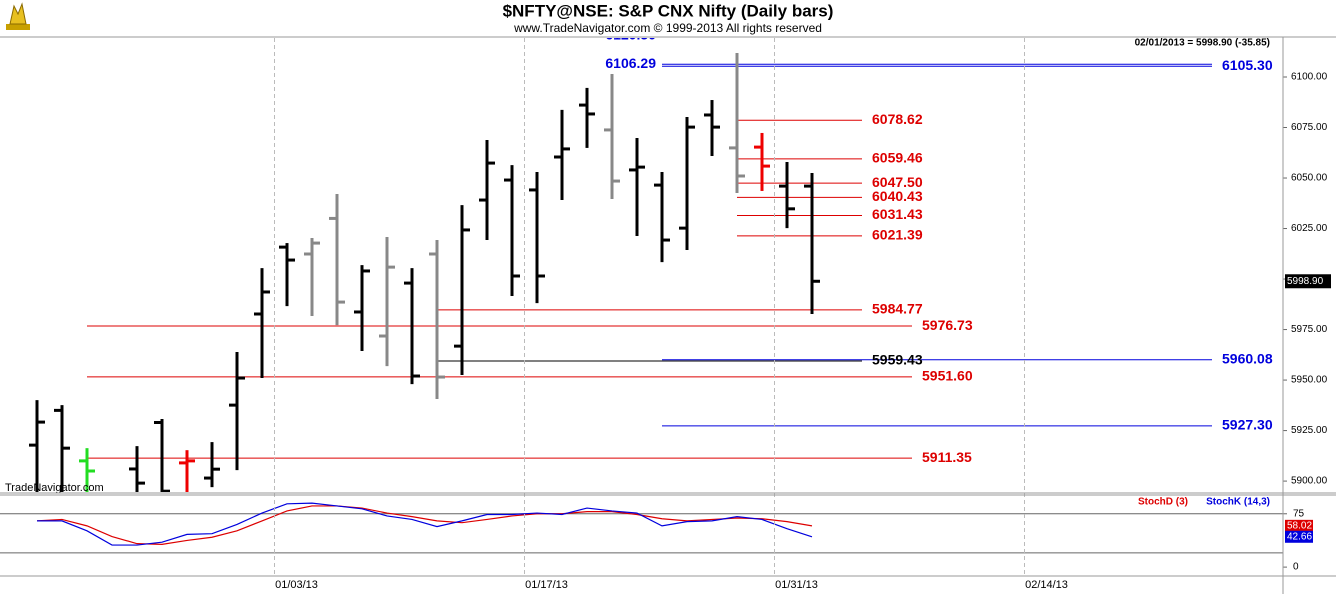  I want to click on level-label: 5984.77, so click(897, 309).